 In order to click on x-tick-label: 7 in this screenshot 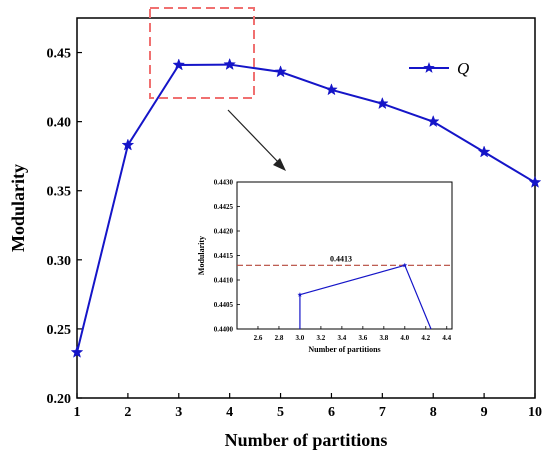, I will do `click(382, 412)`.